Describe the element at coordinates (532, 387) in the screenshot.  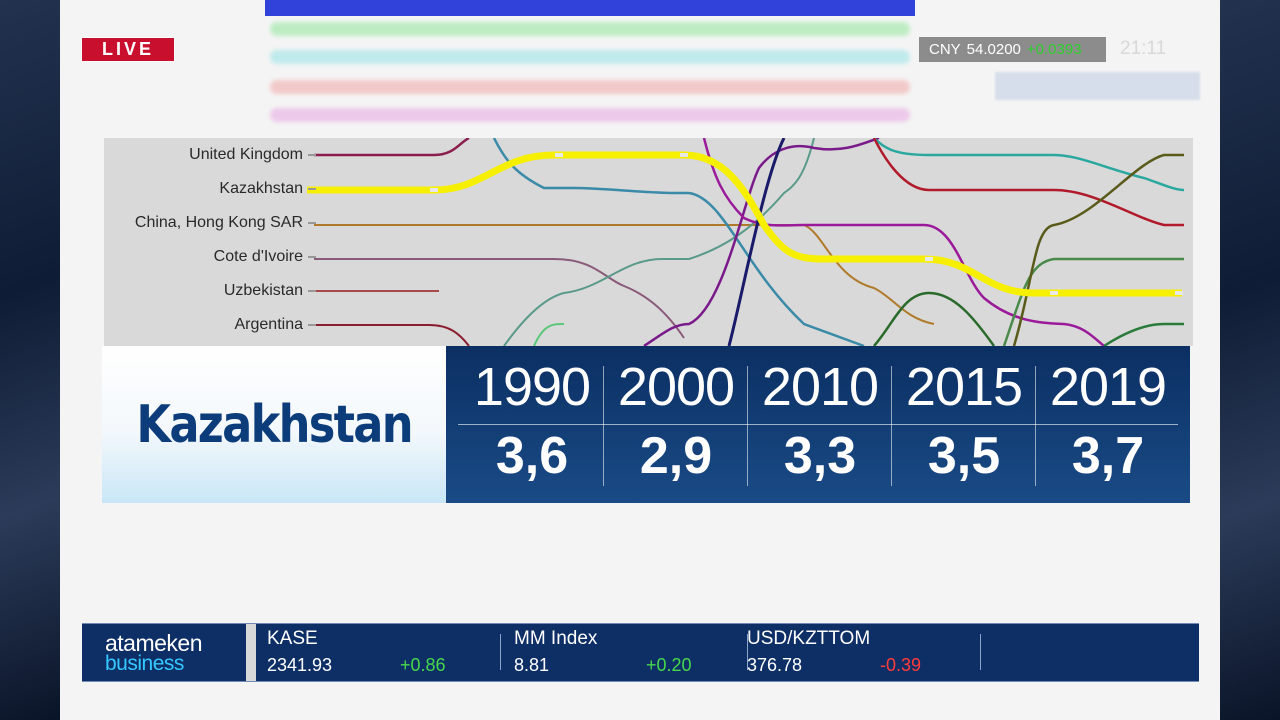
I see `year-cell: 1990` at that location.